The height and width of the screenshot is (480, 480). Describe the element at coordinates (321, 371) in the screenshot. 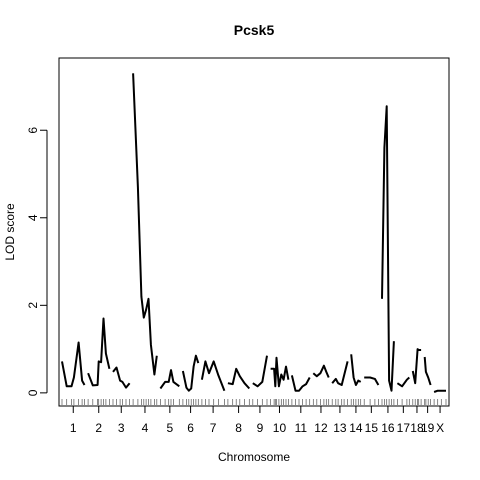

I see `lod-curve-chr12` at that location.